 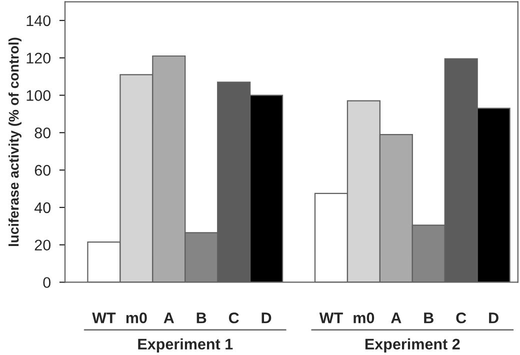 I want to click on y-tick-label: 120, so click(x=38, y=58).